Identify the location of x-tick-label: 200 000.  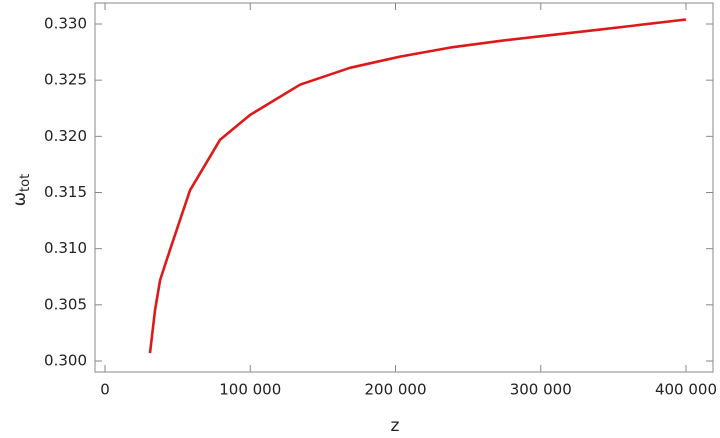
(395, 390).